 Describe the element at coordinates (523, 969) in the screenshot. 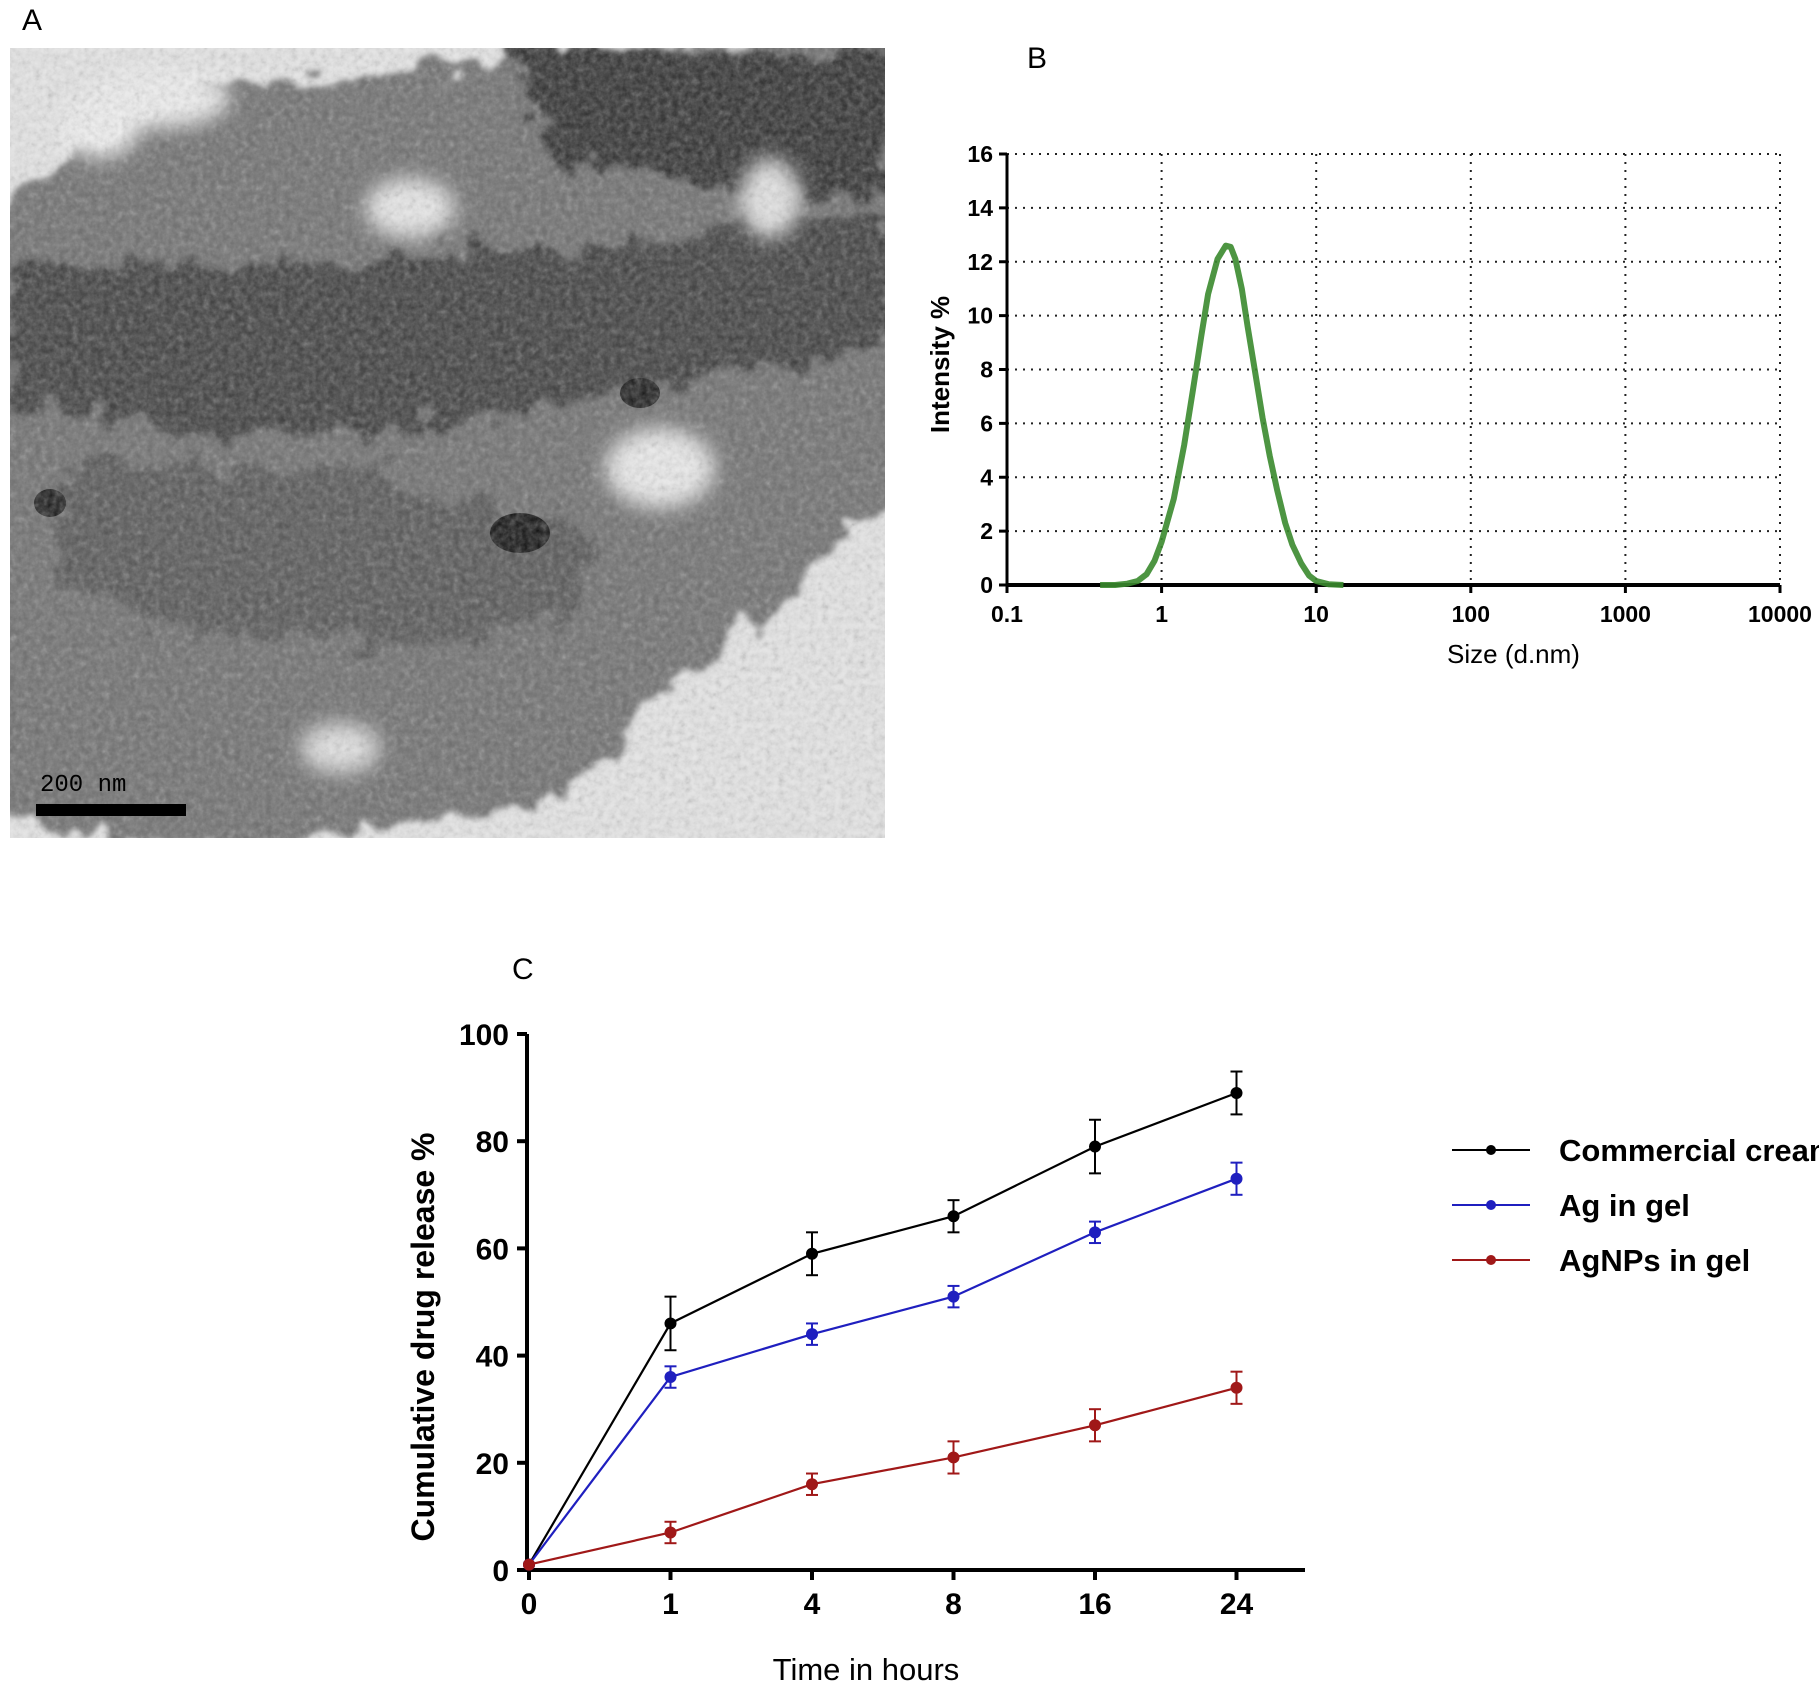

I see `panel-label-c: C` at that location.